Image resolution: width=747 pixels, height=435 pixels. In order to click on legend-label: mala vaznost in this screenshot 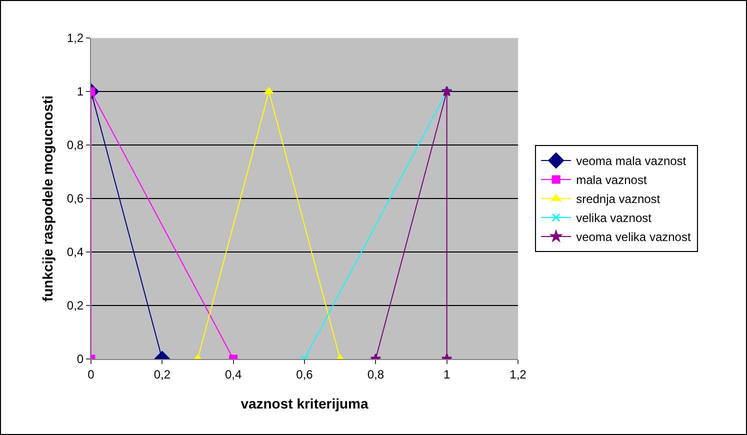, I will do `click(612, 180)`.